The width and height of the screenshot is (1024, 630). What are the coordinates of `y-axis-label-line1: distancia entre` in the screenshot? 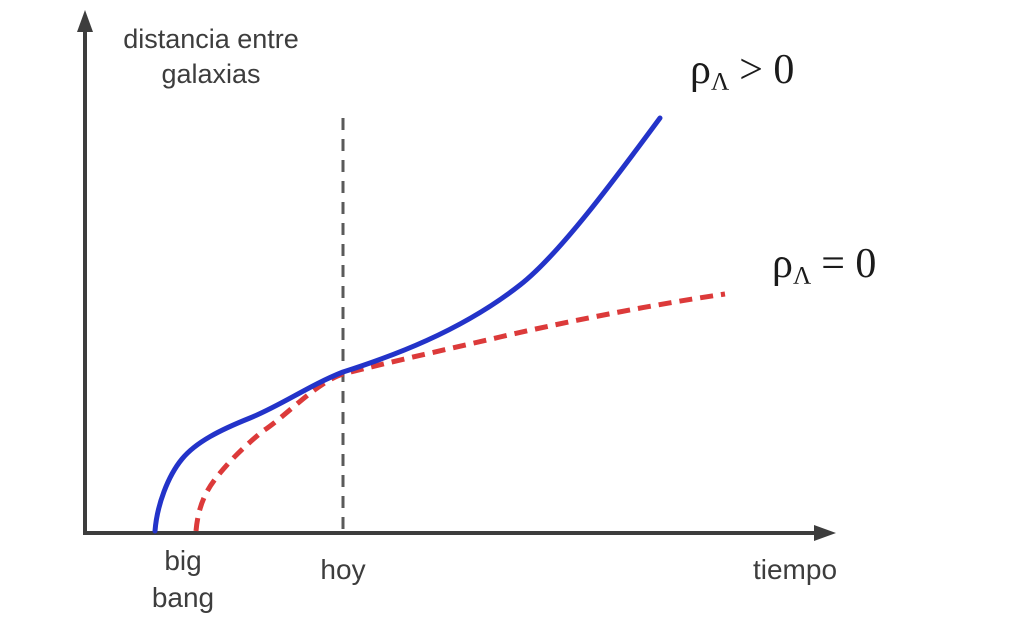 It's located at (211, 39).